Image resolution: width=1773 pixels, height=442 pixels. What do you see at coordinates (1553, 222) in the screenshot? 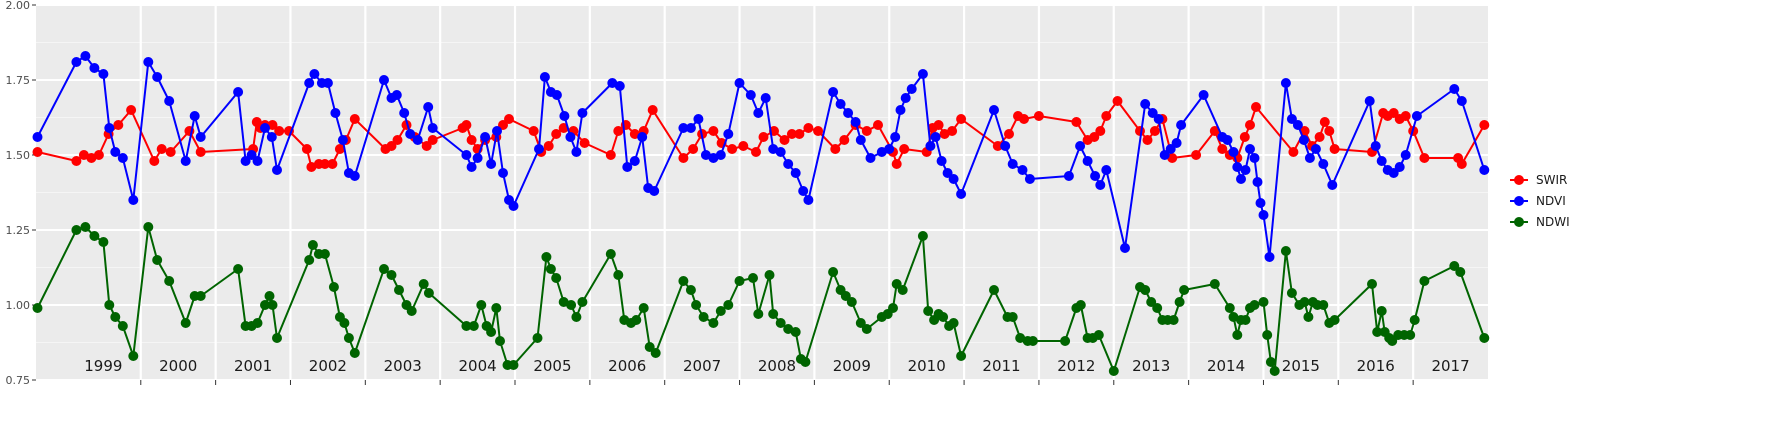
I see `legend-label: NDWI` at bounding box center [1553, 222].